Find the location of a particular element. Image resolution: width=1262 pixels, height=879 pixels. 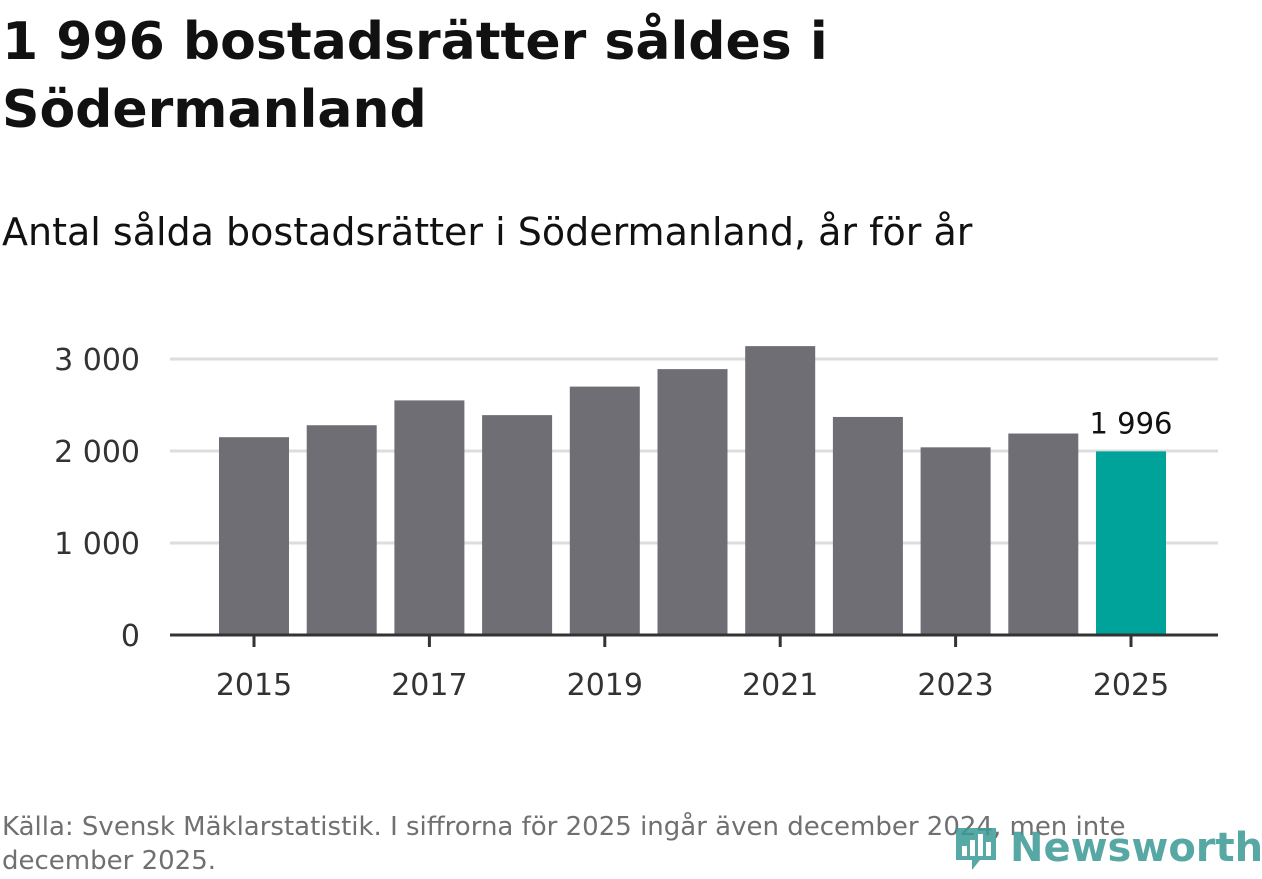

bar-2018 is located at coordinates (517, 525).